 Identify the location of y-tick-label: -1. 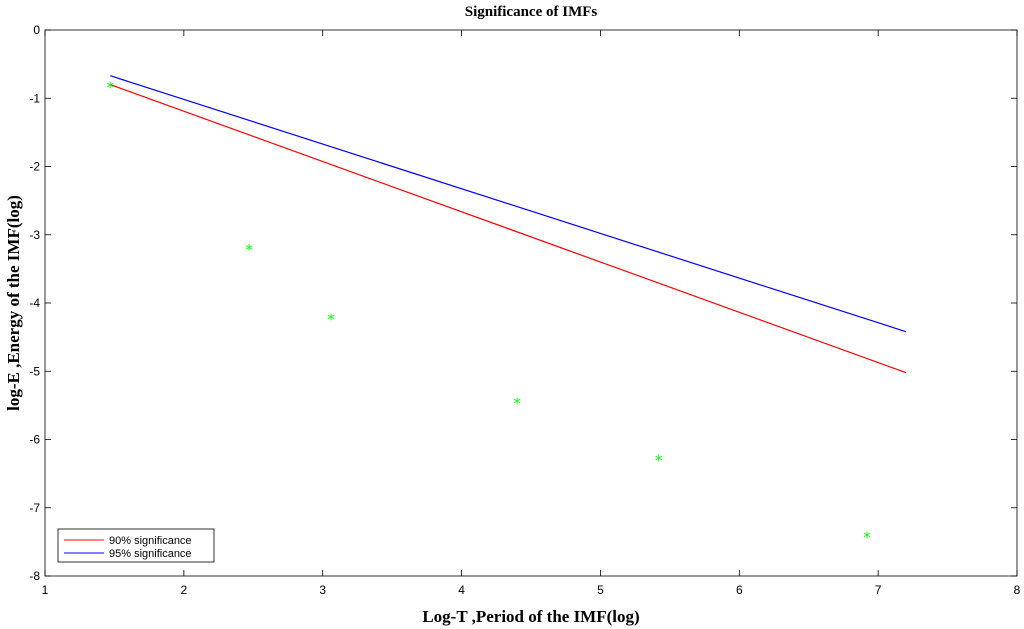
(34, 98).